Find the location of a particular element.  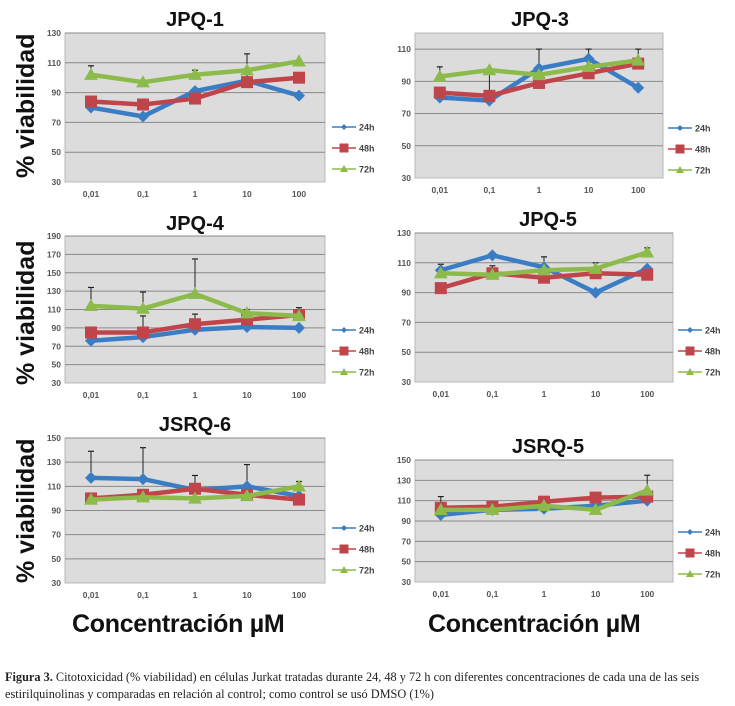

chart-jpq-1-x-tick-label: 1 is located at coordinates (195, 194).